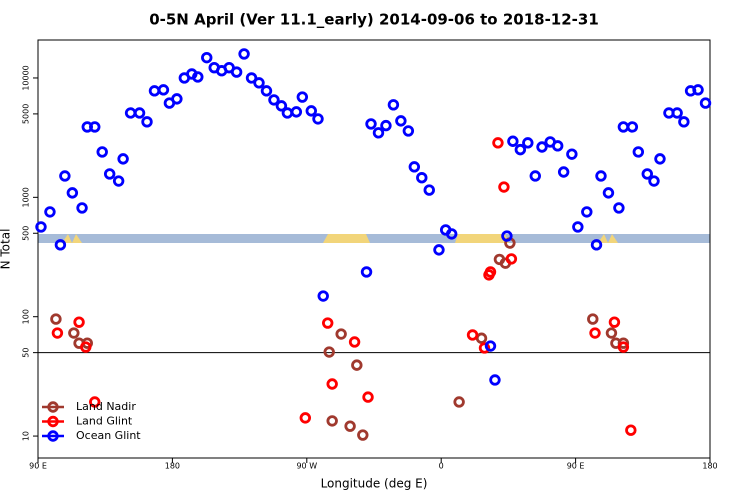 This screenshot has width=750, height=500. I want to click on ocean-band, so click(374, 238).